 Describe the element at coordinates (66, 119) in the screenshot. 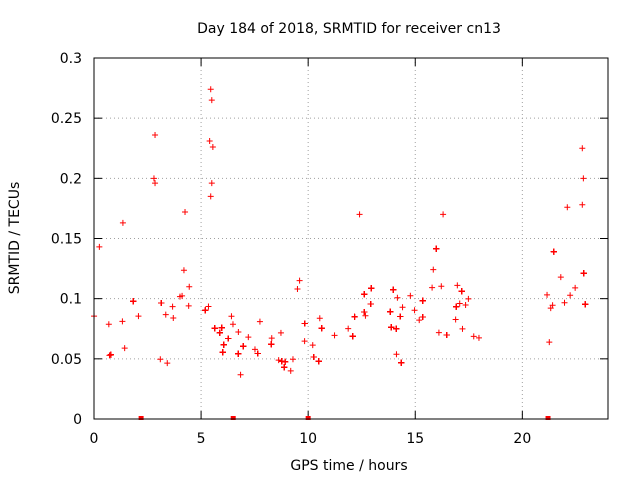

I see `y-tick-label: 0.25` at that location.